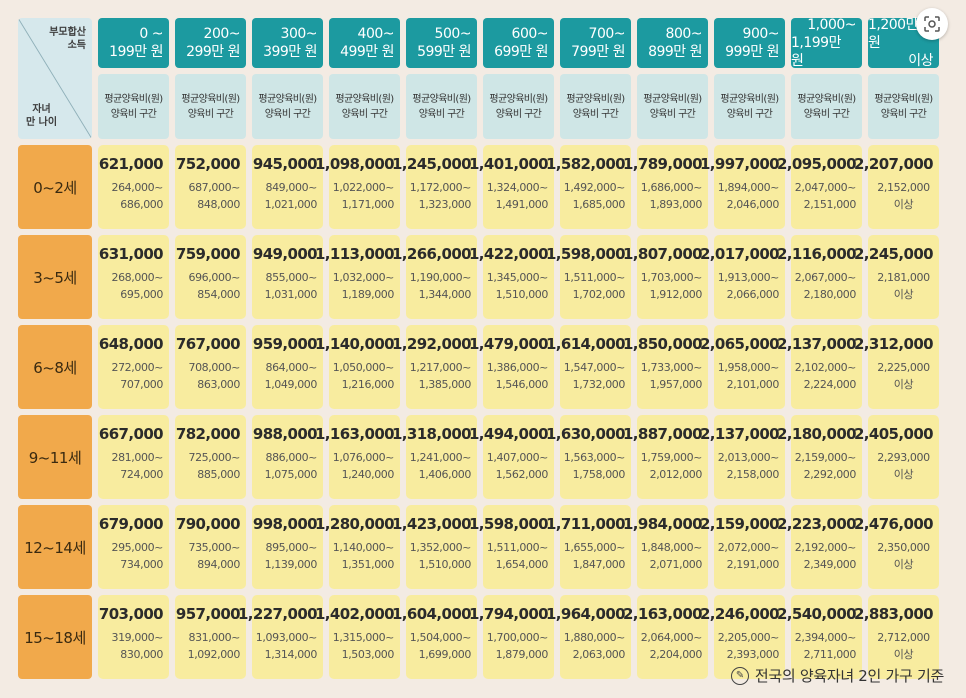  What do you see at coordinates (753, 294) in the screenshot?
I see `cost-range-end: 2,066,000` at bounding box center [753, 294].